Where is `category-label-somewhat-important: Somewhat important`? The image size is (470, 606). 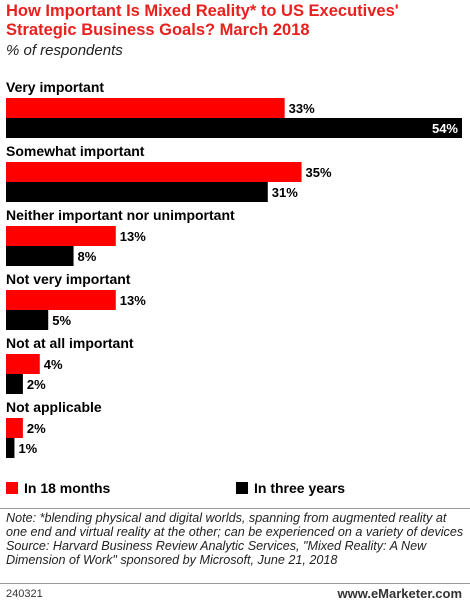
category-label-somewhat-important: Somewhat important is located at coordinates (75, 151).